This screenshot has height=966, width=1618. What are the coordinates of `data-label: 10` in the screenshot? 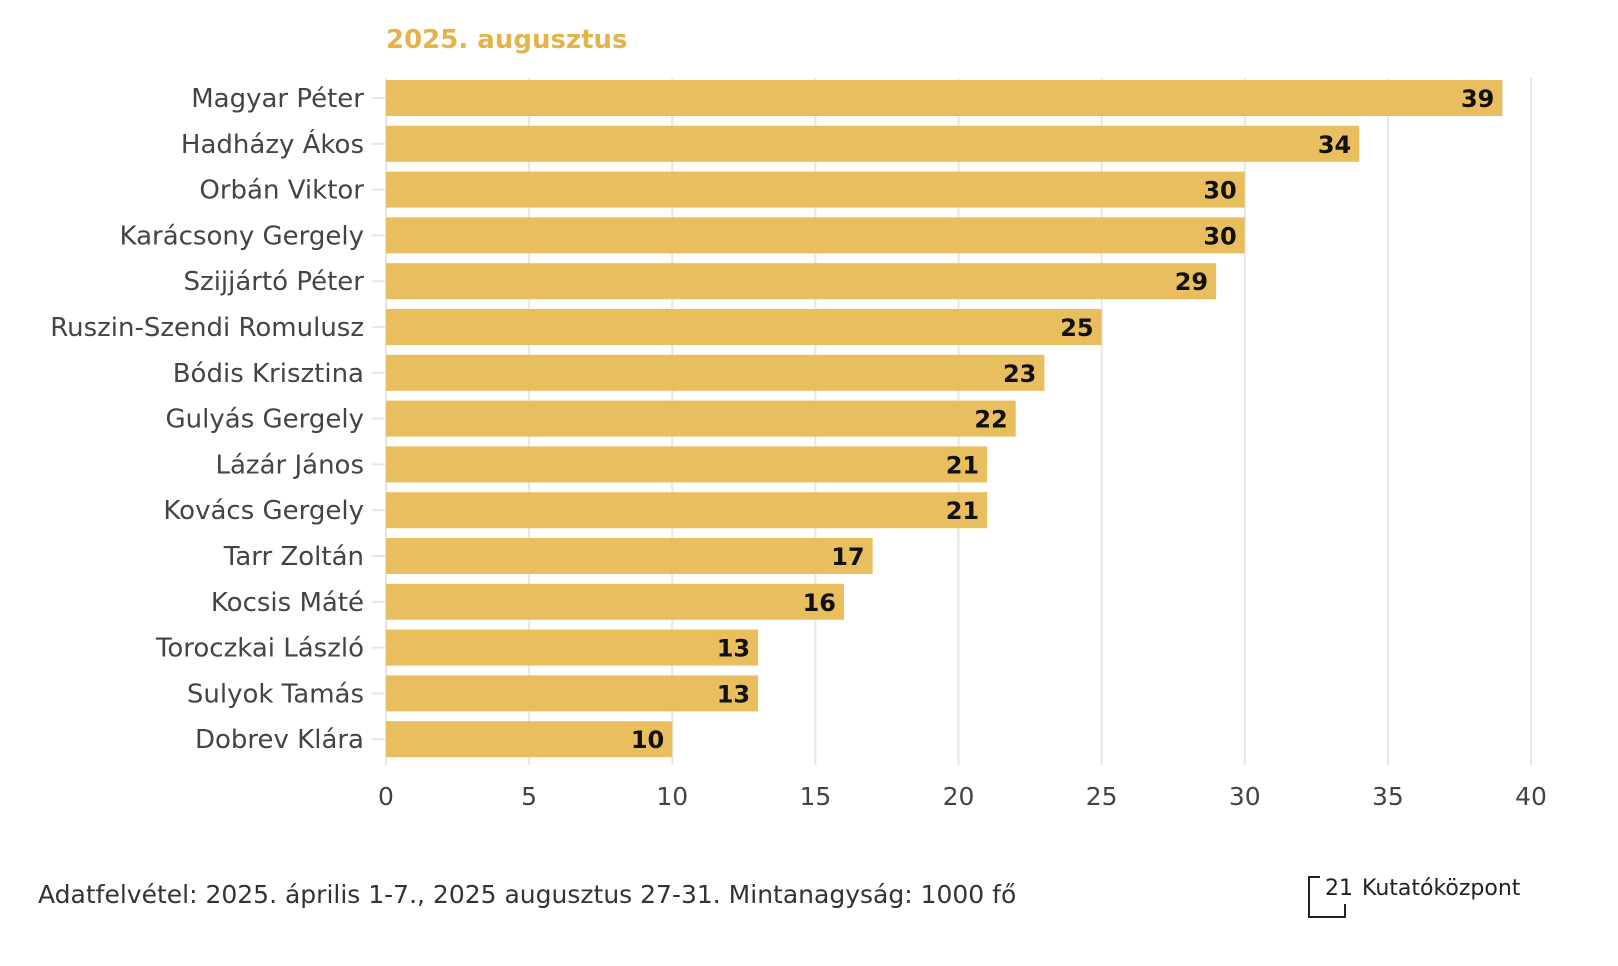 It's located at (647, 740).